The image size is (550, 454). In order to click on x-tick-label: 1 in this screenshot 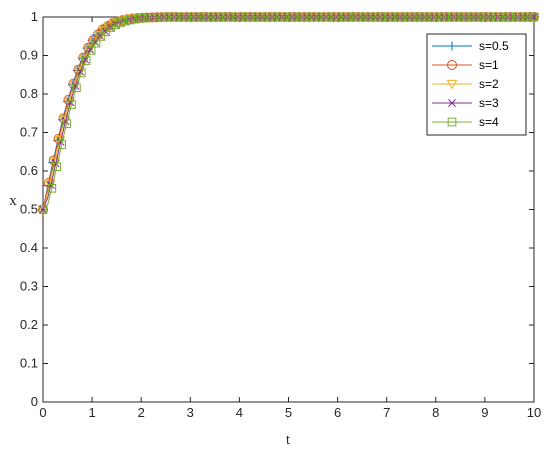, I will do `click(91, 412)`.